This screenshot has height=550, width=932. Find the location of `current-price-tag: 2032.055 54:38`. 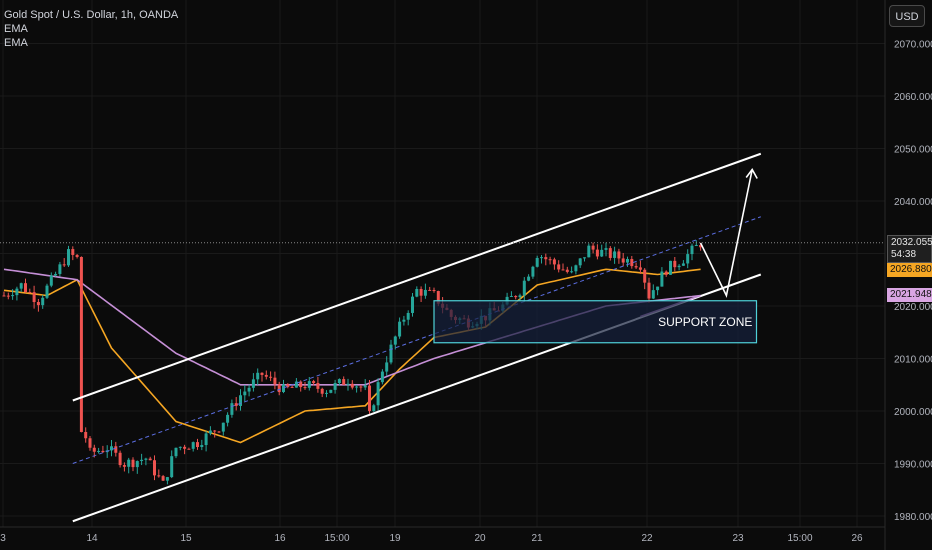

current-price-tag: 2032.055 54:38 is located at coordinates (909, 249).